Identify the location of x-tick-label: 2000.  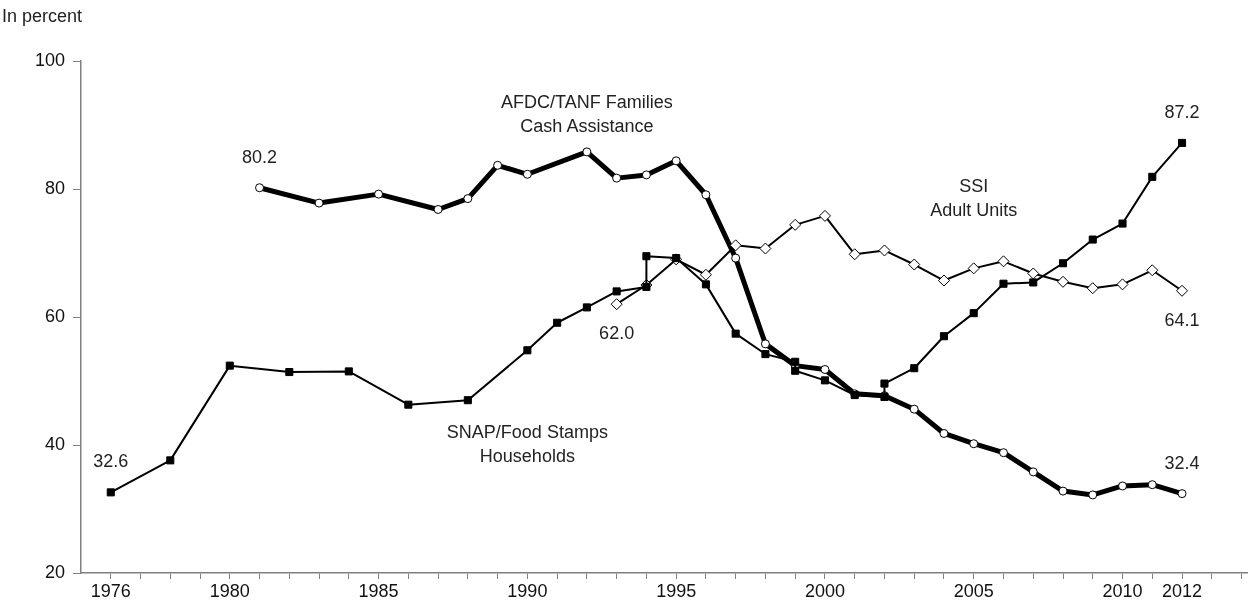
(824, 590).